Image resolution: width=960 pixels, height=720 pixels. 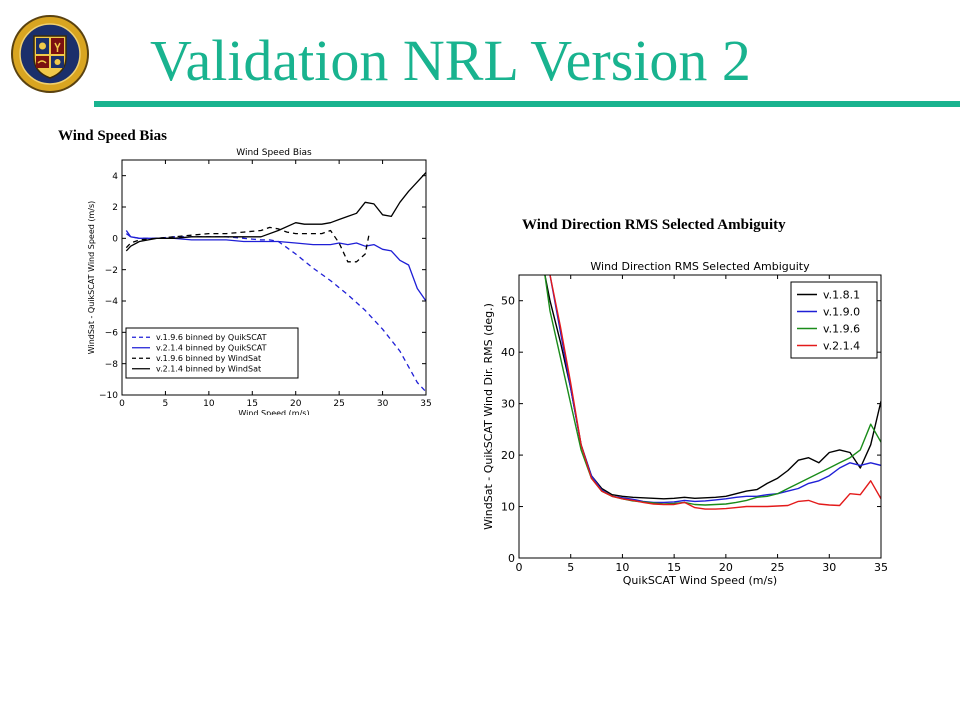 What do you see at coordinates (841, 294) in the screenshot?
I see `wdr-legend-label-v-1-8-1: v.1.8.1` at bounding box center [841, 294].